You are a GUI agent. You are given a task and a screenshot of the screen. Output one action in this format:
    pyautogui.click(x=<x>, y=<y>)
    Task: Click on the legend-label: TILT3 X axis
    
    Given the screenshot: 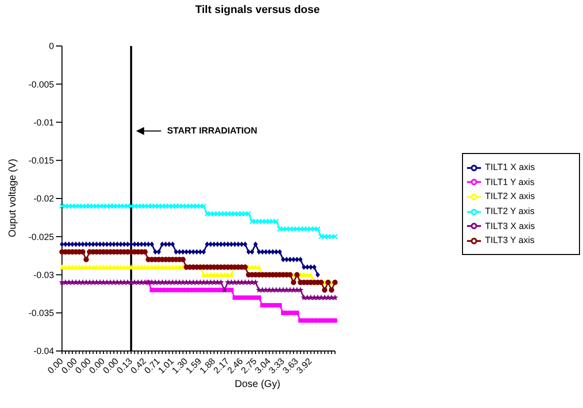 What is the action you would take?
    pyautogui.click(x=510, y=225)
    